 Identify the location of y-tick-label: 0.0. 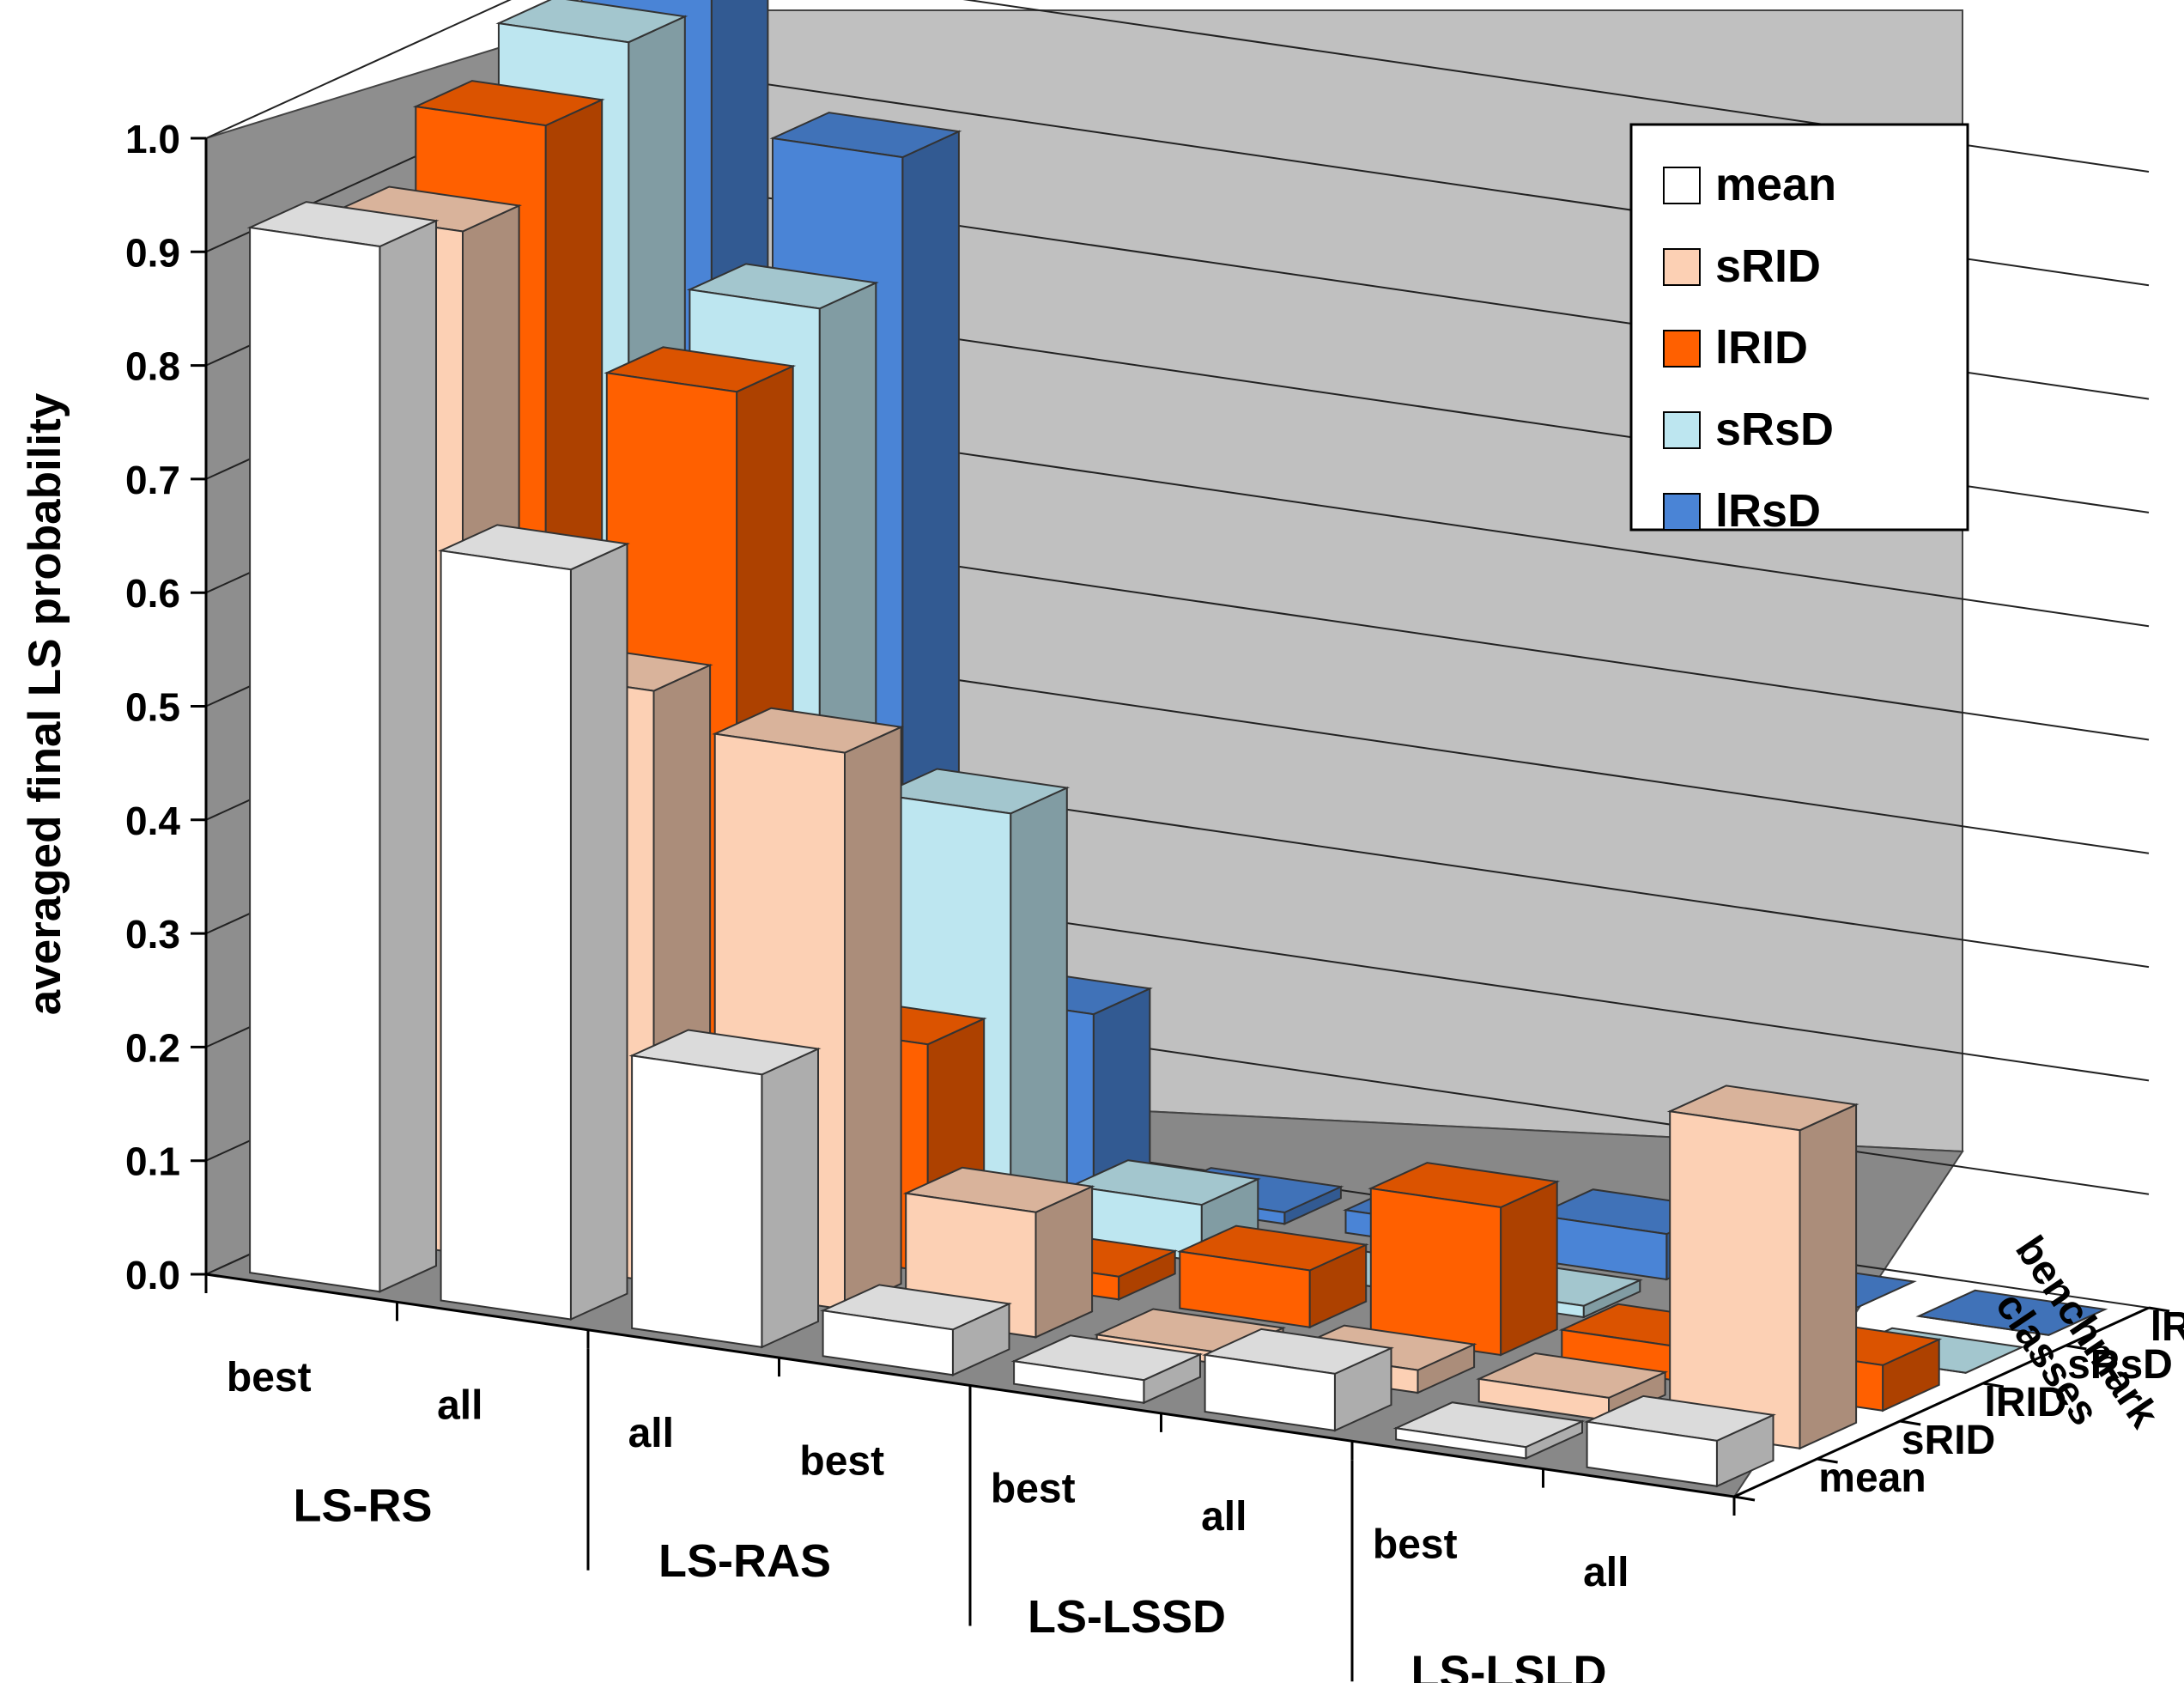
(153, 1275).